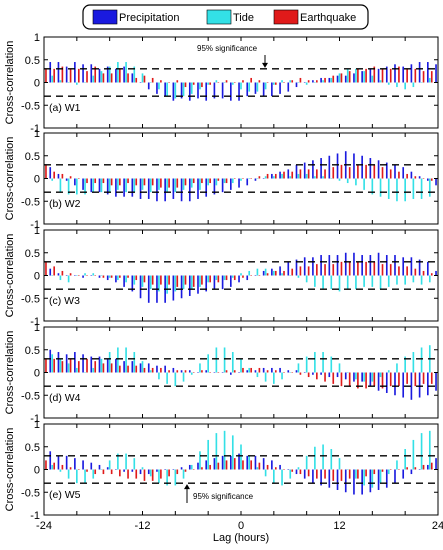 This screenshot has height=550, width=443. I want to click on y-axis-label: Cross-correlation, so click(10, 179).